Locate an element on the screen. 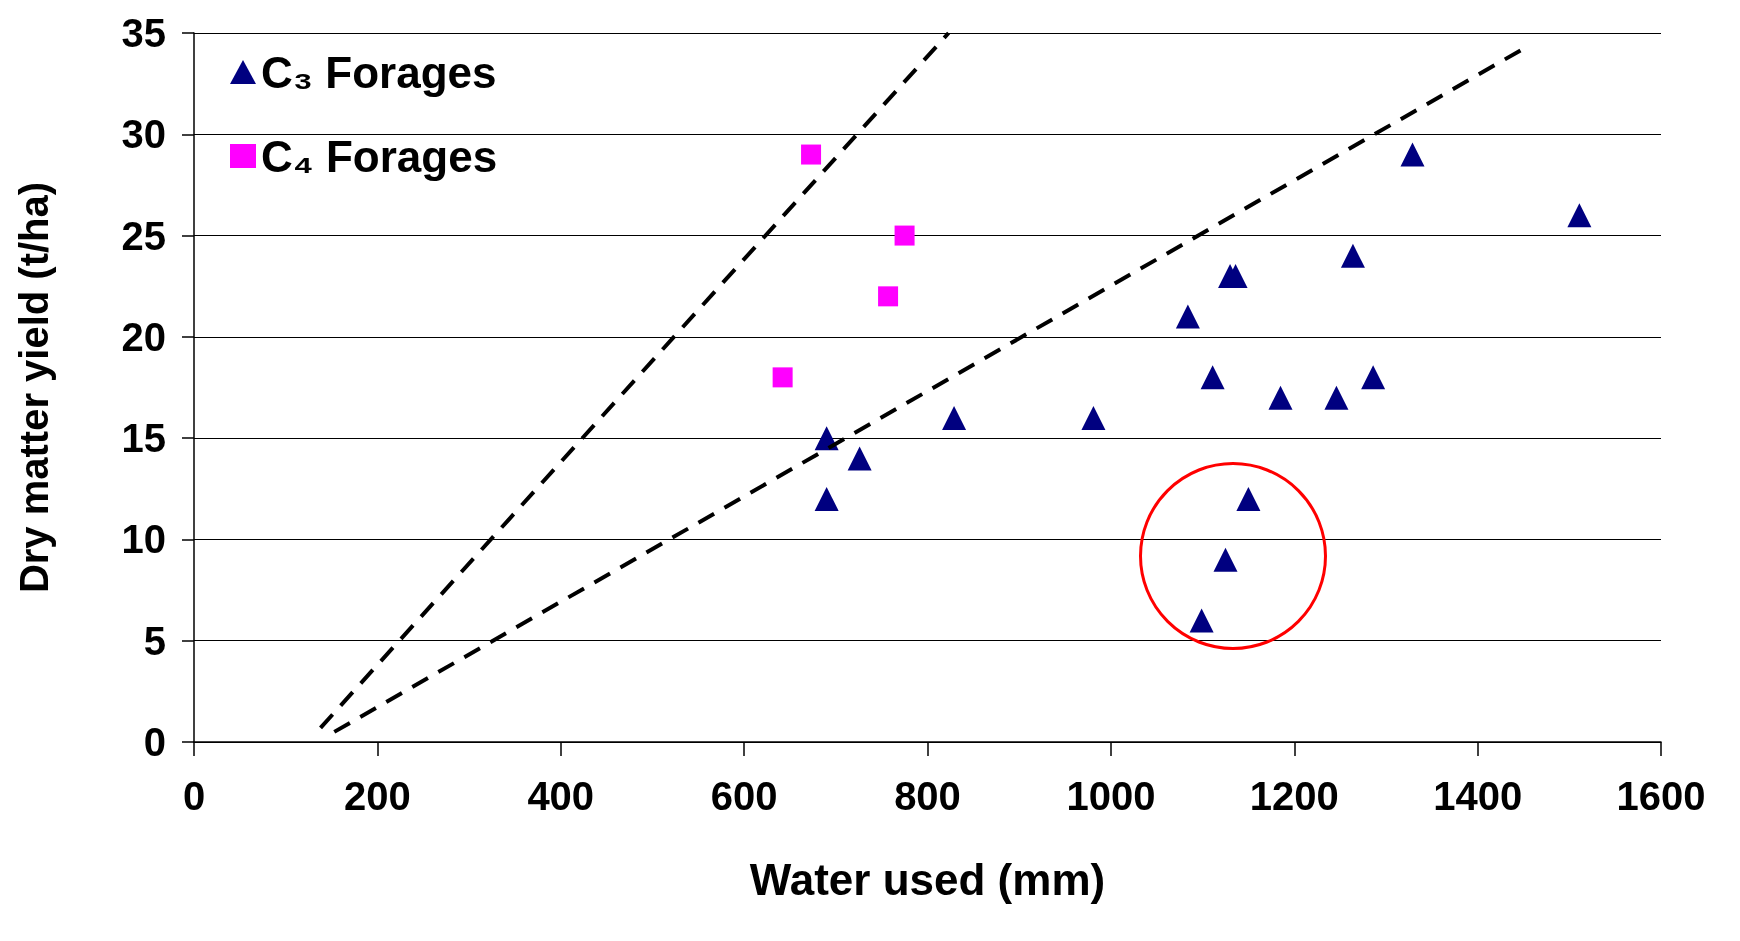  x-tick-label: 1200 is located at coordinates (1294, 796).